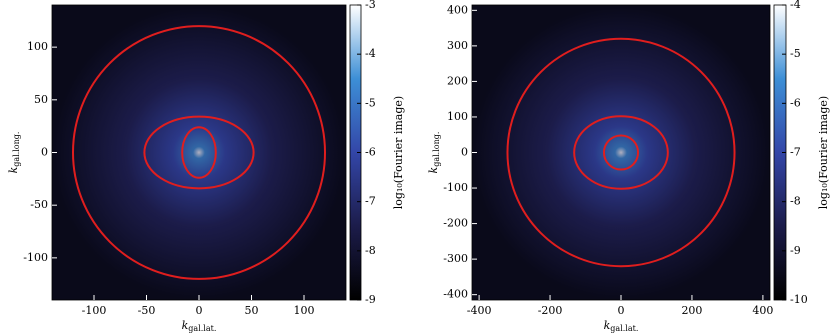 This screenshot has width=830, height=334. I want to click on x-tick-label: 50, so click(252, 310).